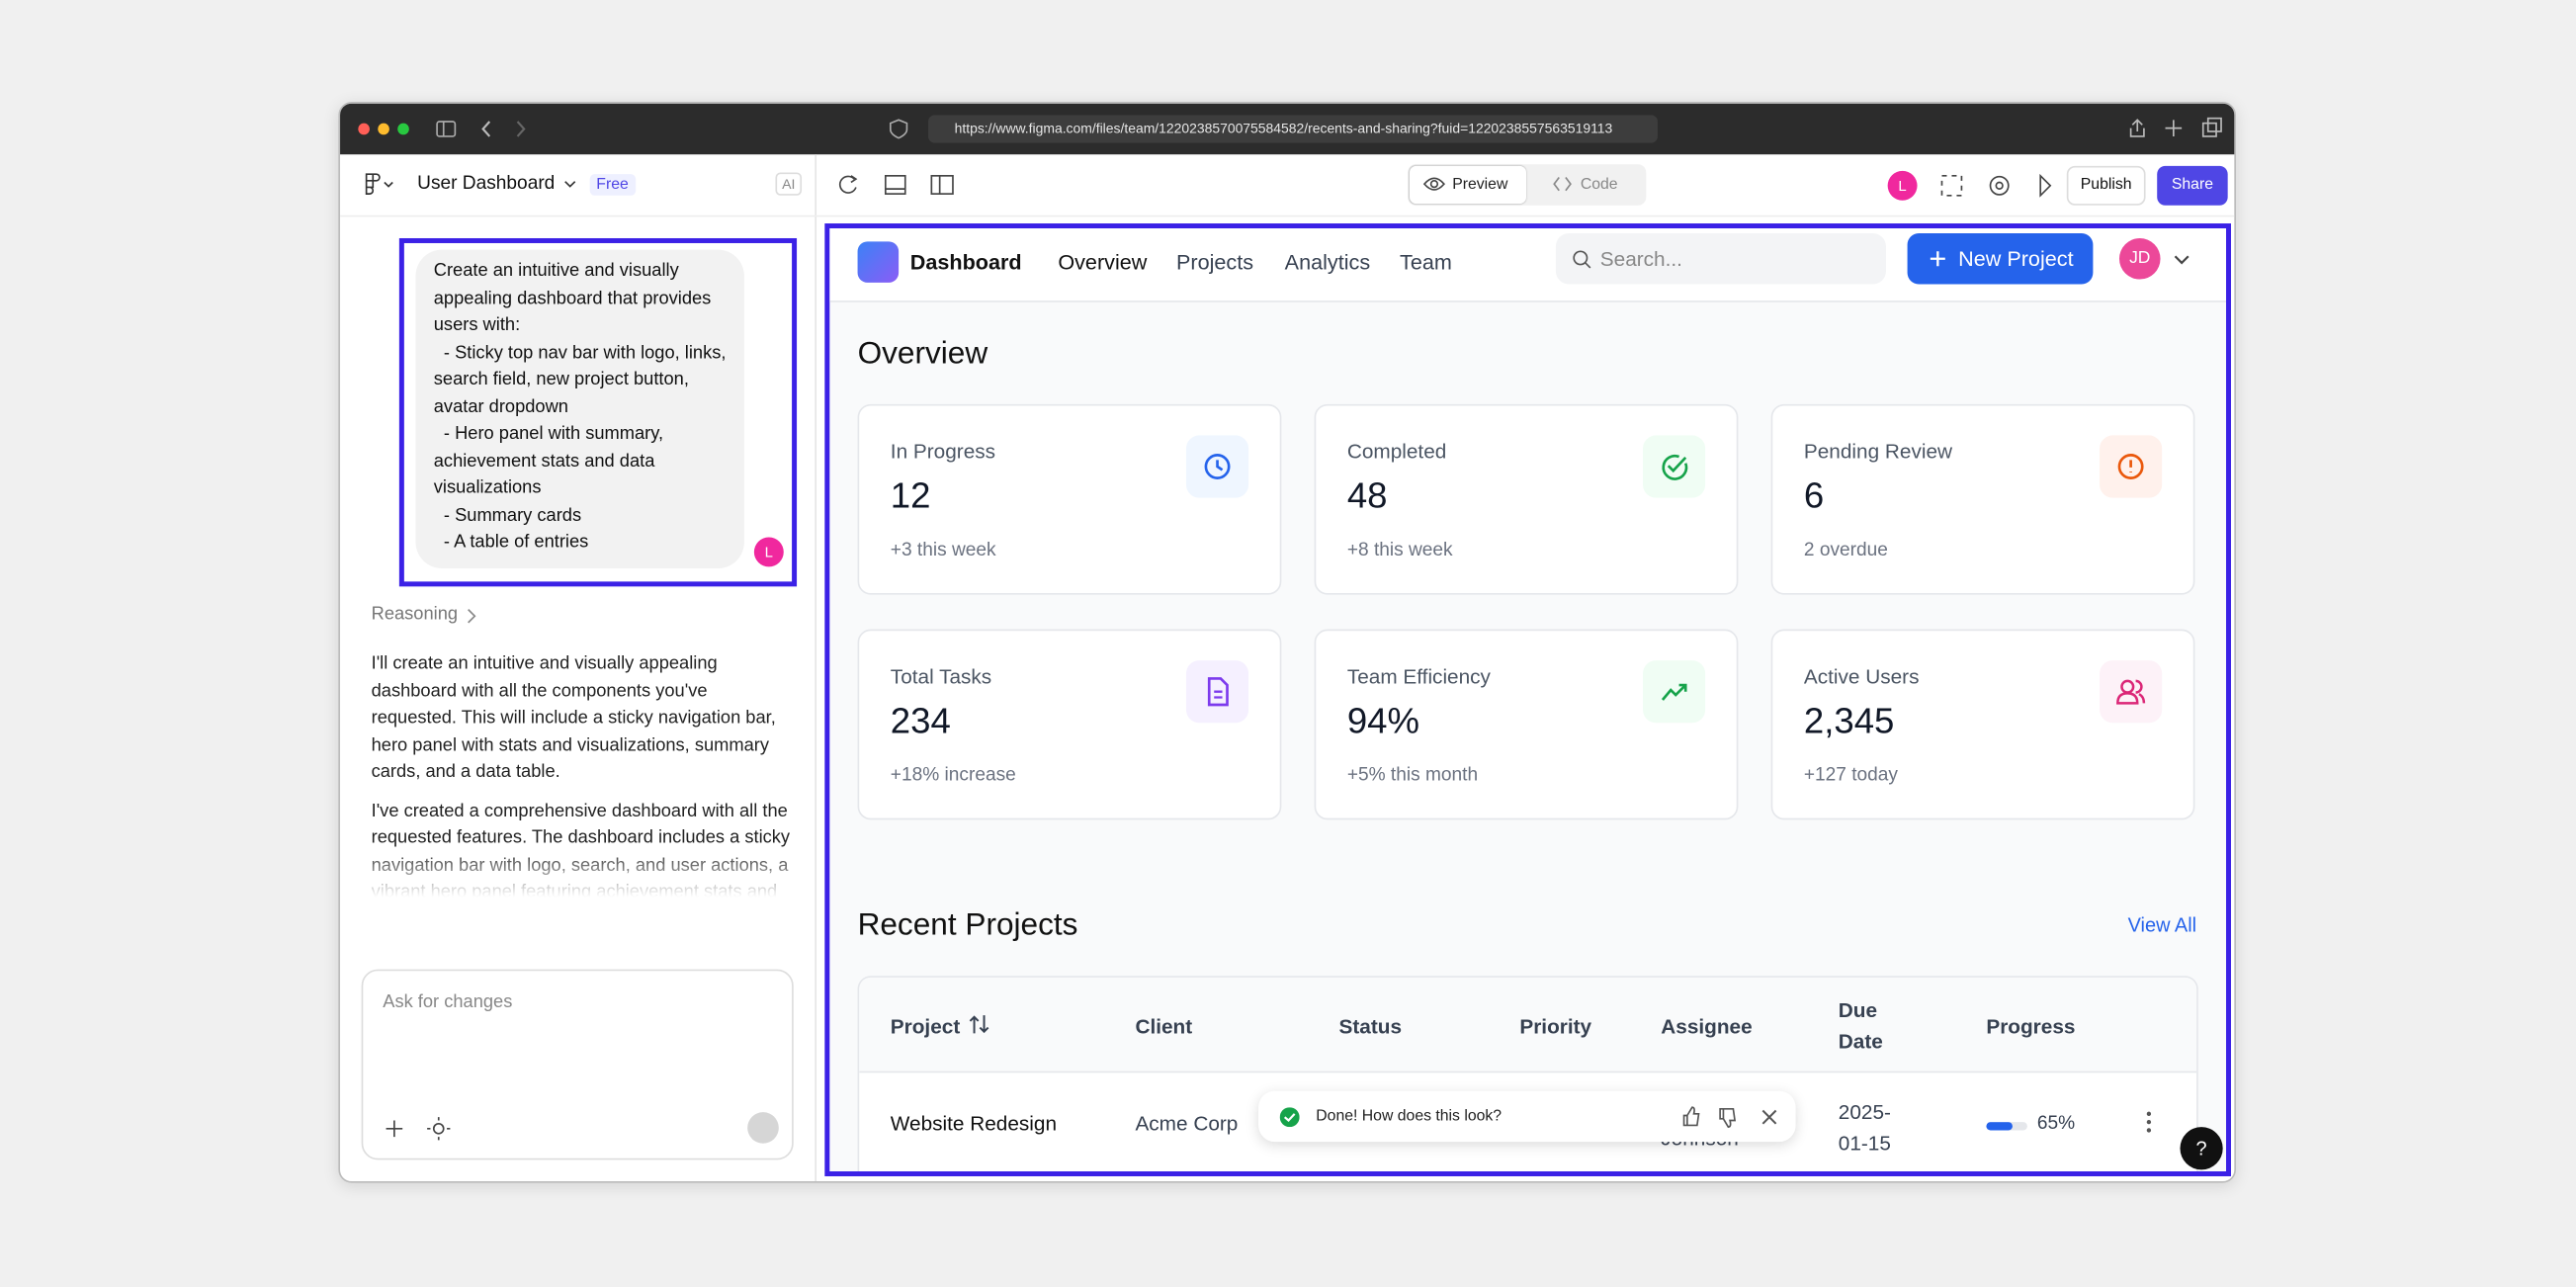 This screenshot has height=1287, width=2576. What do you see at coordinates (1399, 550) in the screenshot?
I see `card-note: +8 this week` at bounding box center [1399, 550].